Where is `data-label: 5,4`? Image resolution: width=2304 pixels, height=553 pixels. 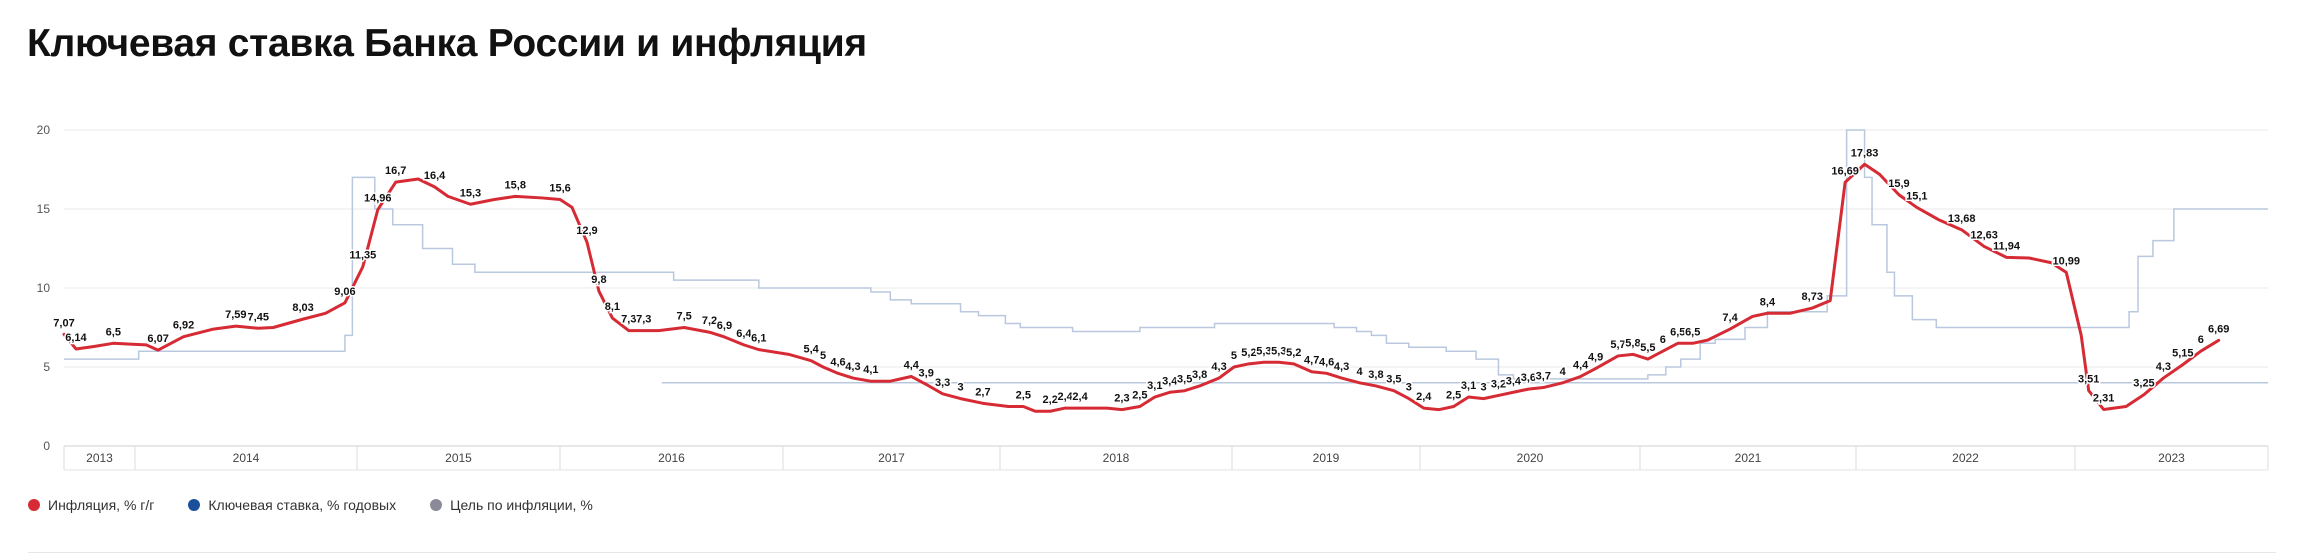
data-label: 5,4 is located at coordinates (811, 350).